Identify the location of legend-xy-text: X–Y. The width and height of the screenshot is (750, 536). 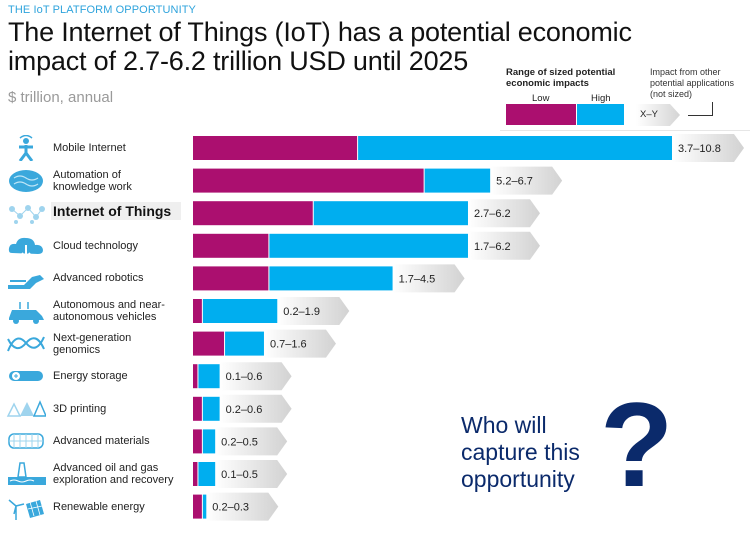
(649, 114).